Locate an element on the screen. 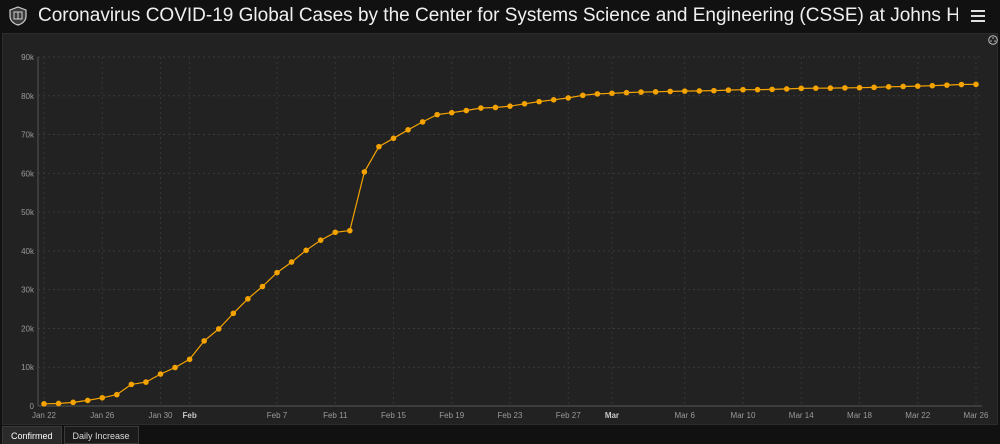 This screenshot has width=1000, height=444. x-tick-label: Jan 30 is located at coordinates (160, 415).